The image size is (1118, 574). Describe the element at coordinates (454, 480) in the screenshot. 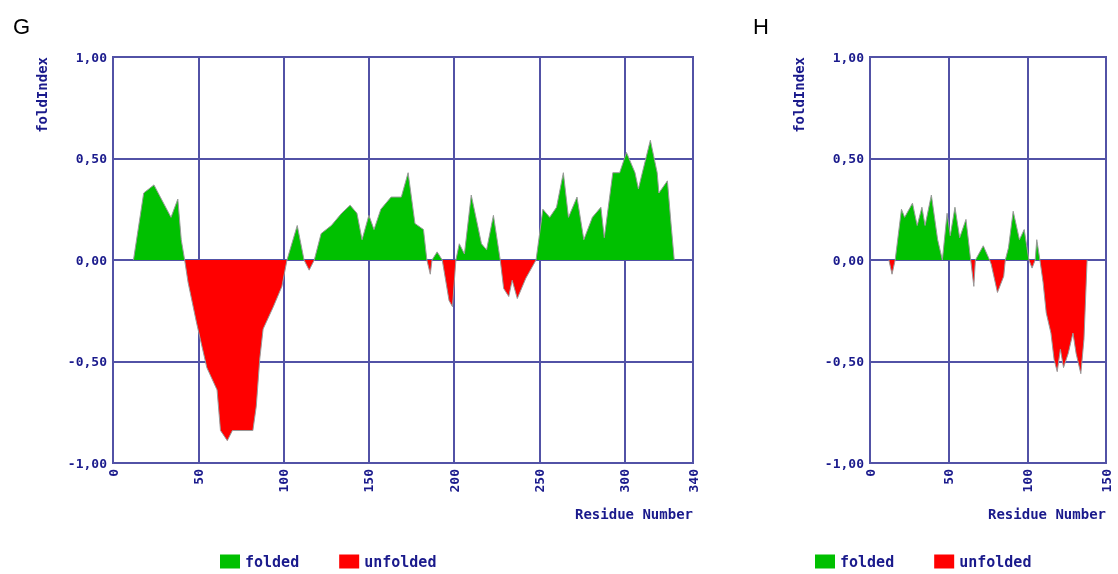

I see `x-tick-label: 200` at that location.